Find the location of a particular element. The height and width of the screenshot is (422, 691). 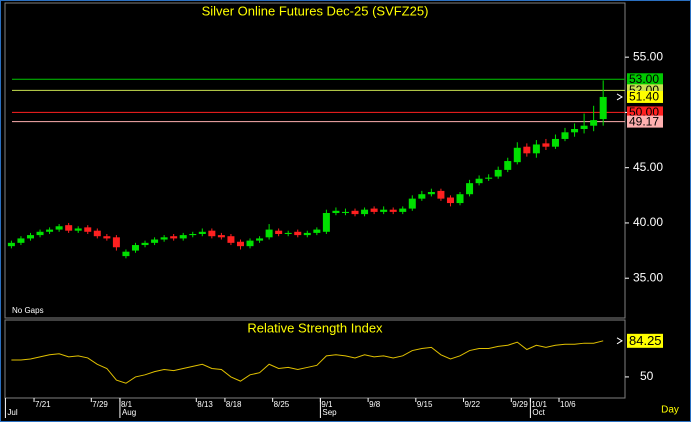

y-tick-label: 35.00 is located at coordinates (648, 277).